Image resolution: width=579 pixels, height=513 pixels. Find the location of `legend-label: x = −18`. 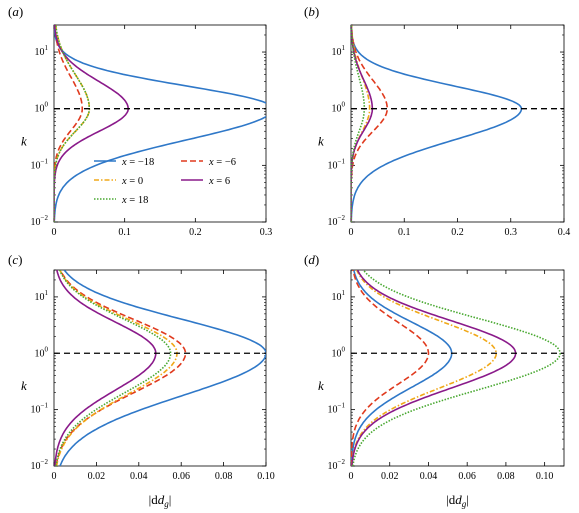

legend-label: x = −18 is located at coordinates (137, 162).